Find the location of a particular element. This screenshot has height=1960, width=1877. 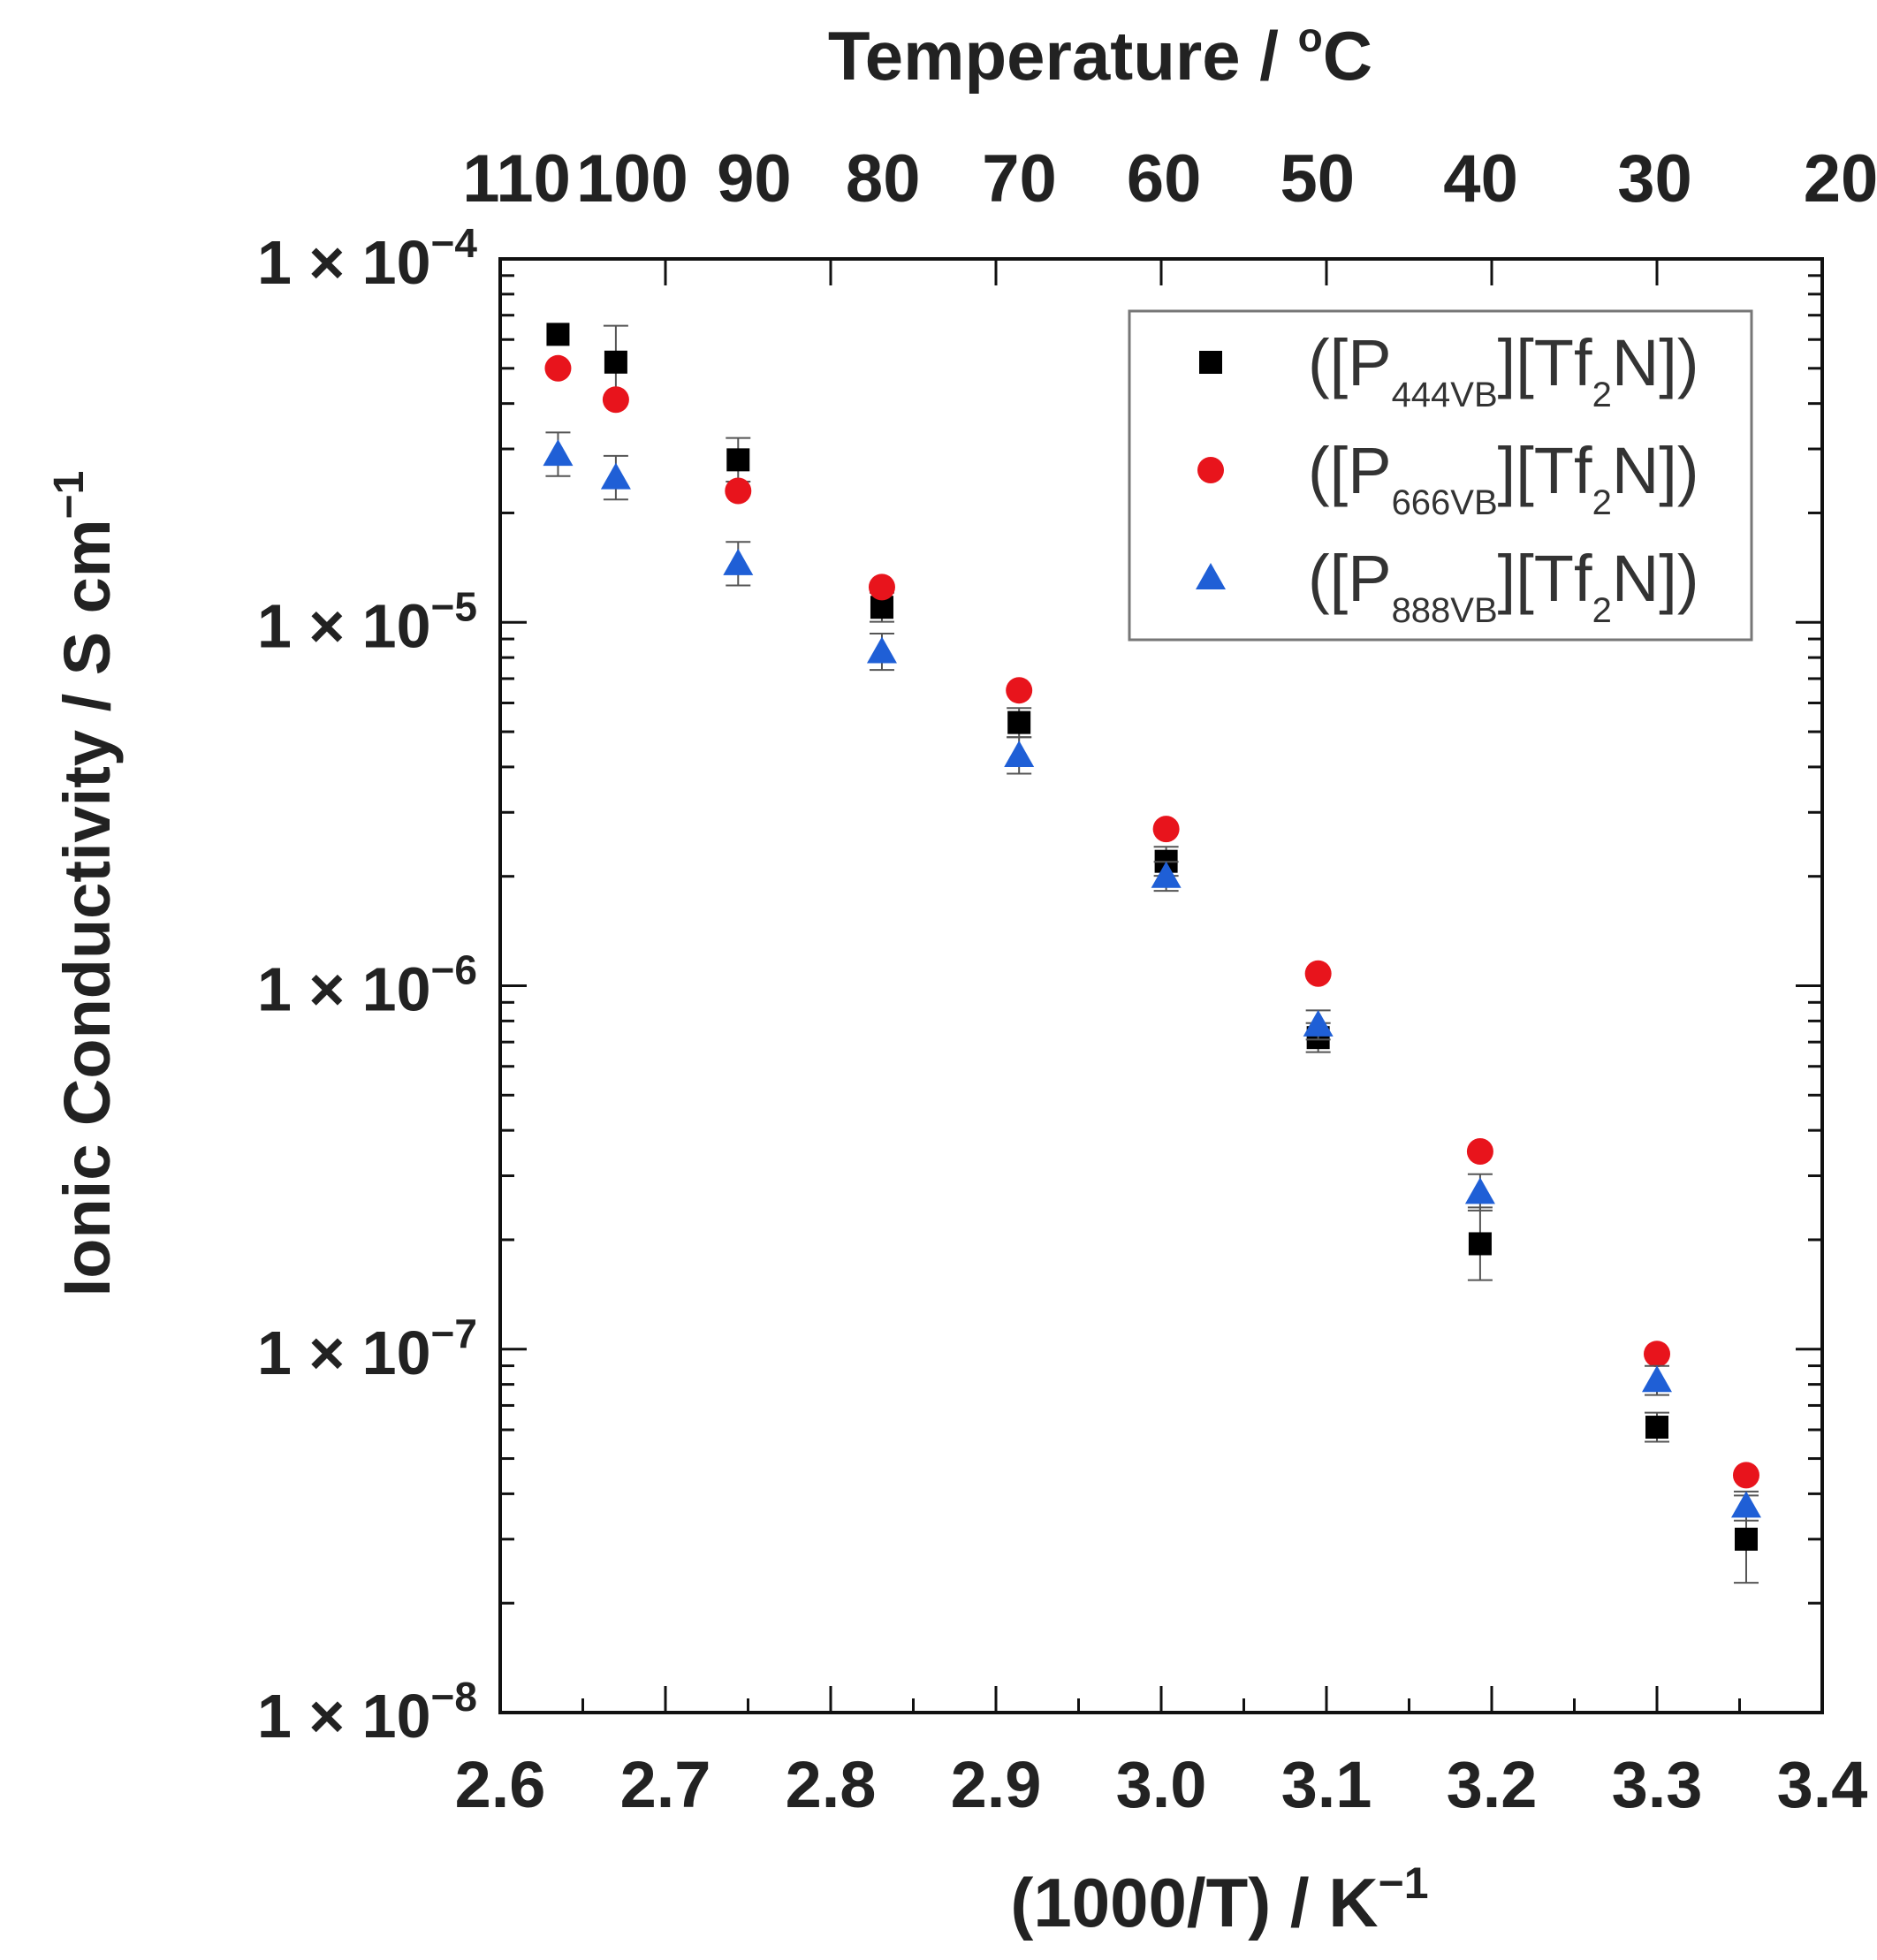

y-tick-label: 1 × 10⁻⁷ is located at coordinates (367, 1348).